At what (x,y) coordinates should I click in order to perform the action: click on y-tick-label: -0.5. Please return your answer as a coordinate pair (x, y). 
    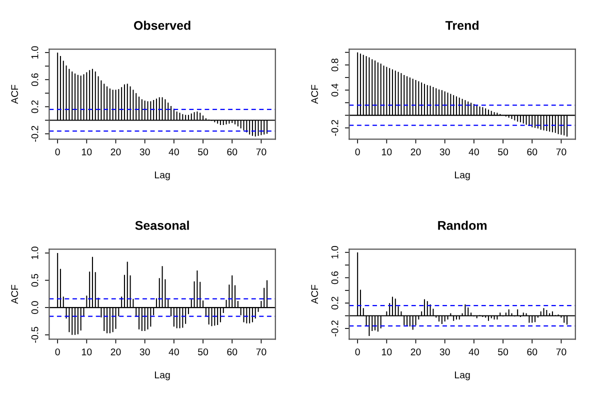
    Looking at the image, I should click on (34, 334).